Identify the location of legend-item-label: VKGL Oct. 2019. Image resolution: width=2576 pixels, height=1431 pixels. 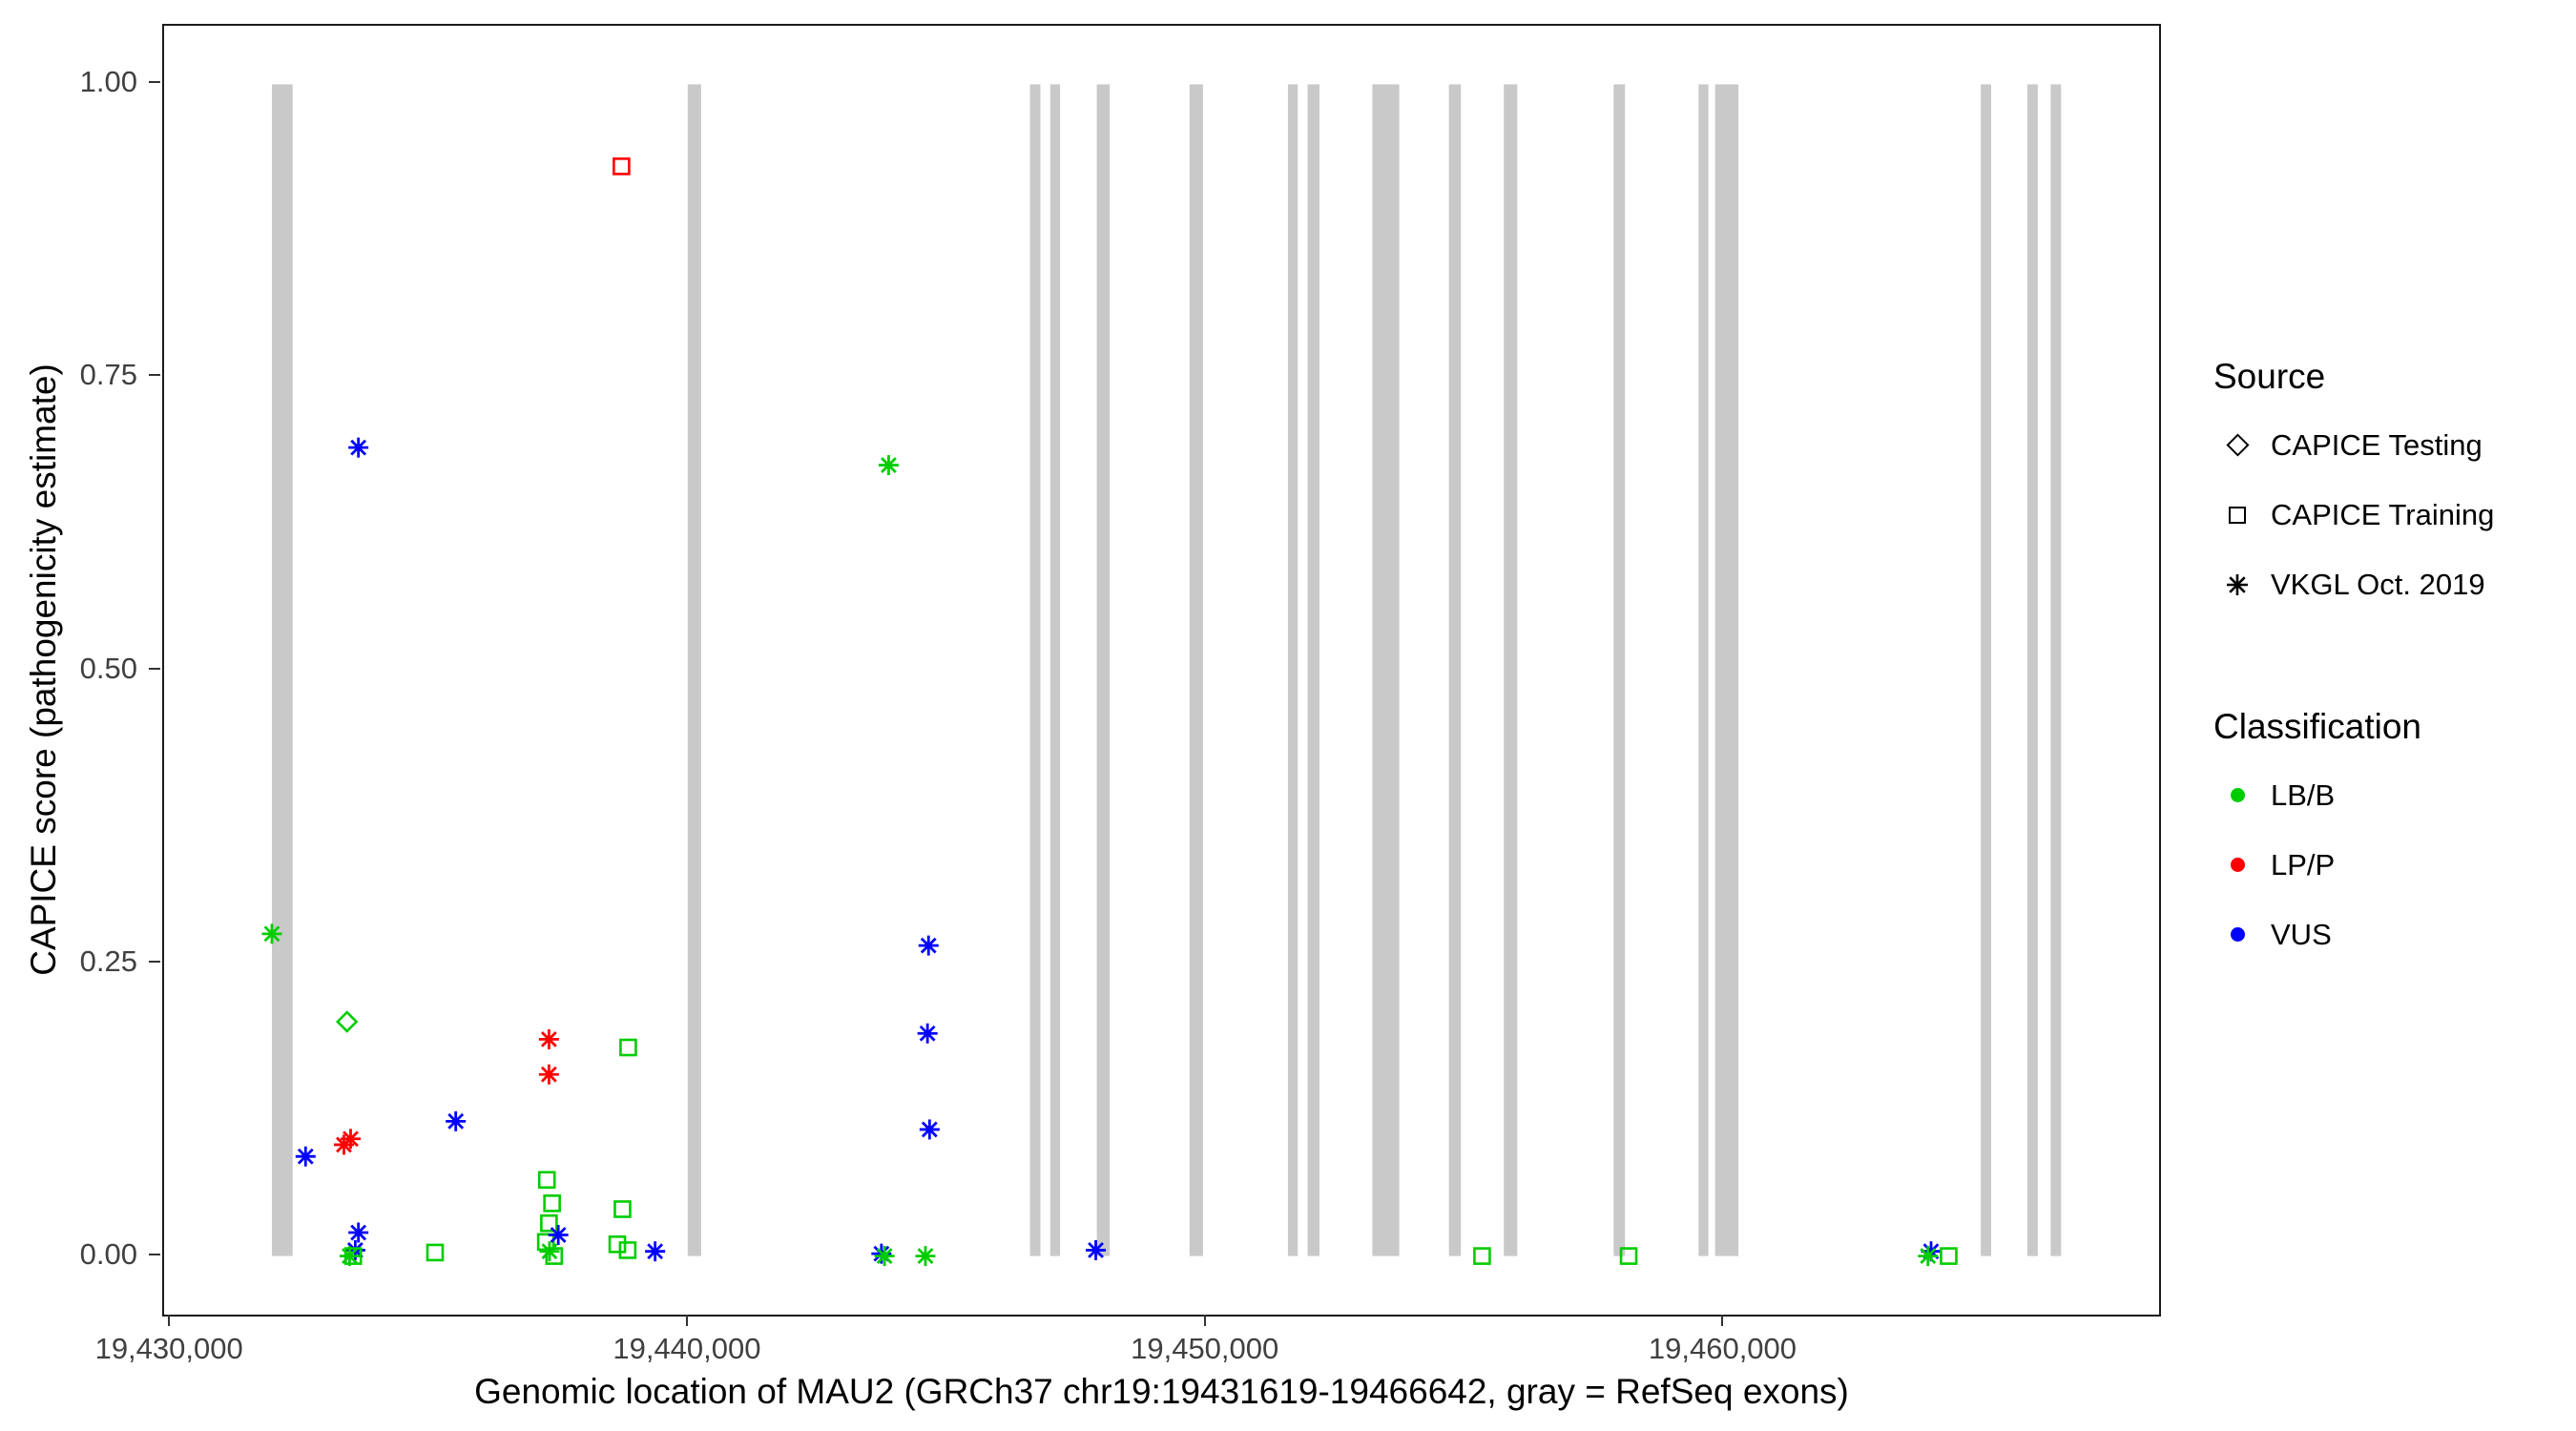
(2378, 584).